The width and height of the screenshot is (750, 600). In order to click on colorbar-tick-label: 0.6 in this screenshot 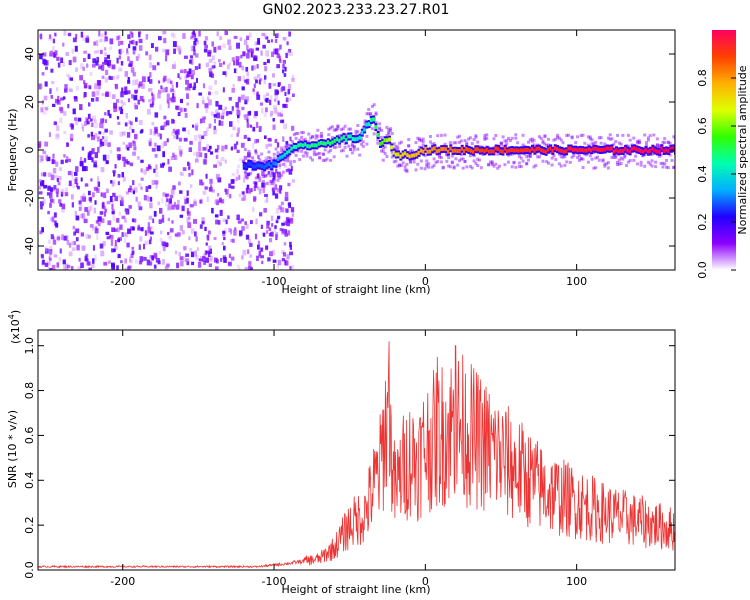, I will do `click(702, 126)`.